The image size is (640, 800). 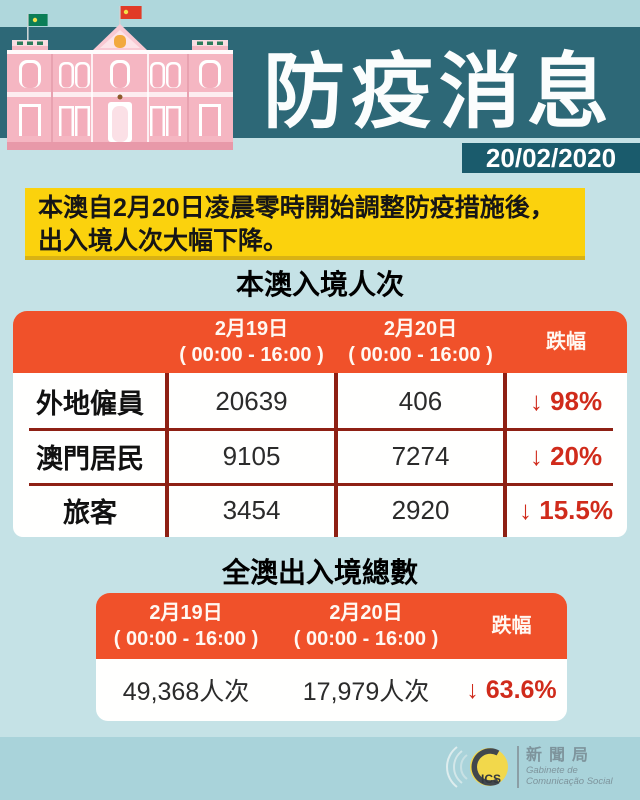 I want to click on org-name-pt-line2: Comunicação Social, so click(x=569, y=781).